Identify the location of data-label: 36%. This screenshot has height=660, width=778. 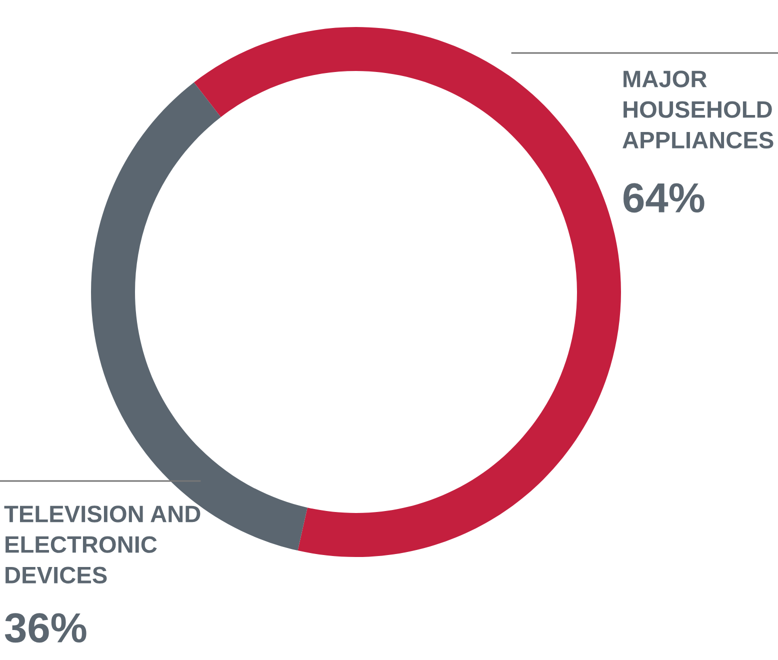
(45, 628).